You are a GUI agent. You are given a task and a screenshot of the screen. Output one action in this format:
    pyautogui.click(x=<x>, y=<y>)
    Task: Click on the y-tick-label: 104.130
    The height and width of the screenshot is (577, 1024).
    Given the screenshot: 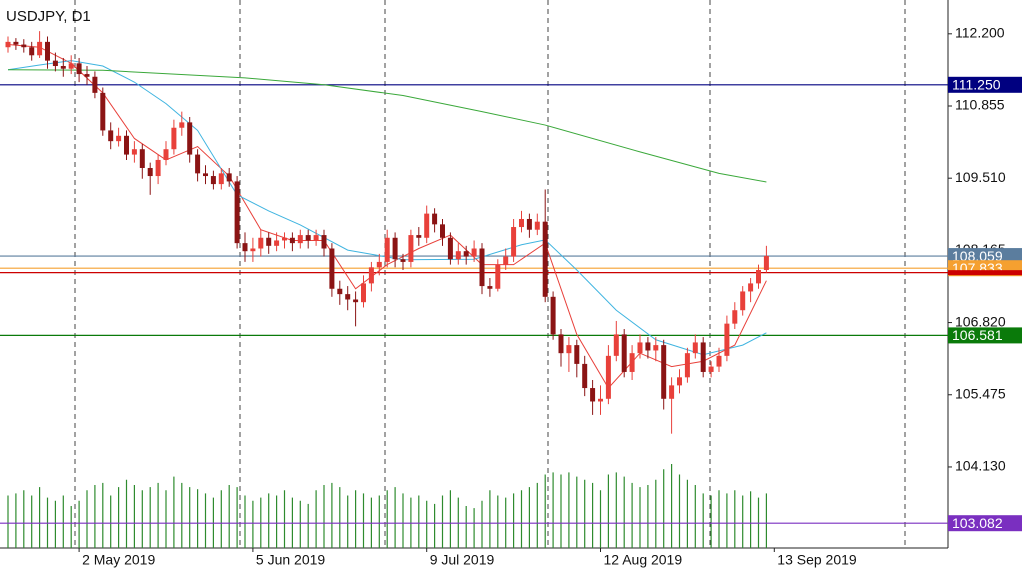 What is the action you would take?
    pyautogui.click(x=980, y=466)
    